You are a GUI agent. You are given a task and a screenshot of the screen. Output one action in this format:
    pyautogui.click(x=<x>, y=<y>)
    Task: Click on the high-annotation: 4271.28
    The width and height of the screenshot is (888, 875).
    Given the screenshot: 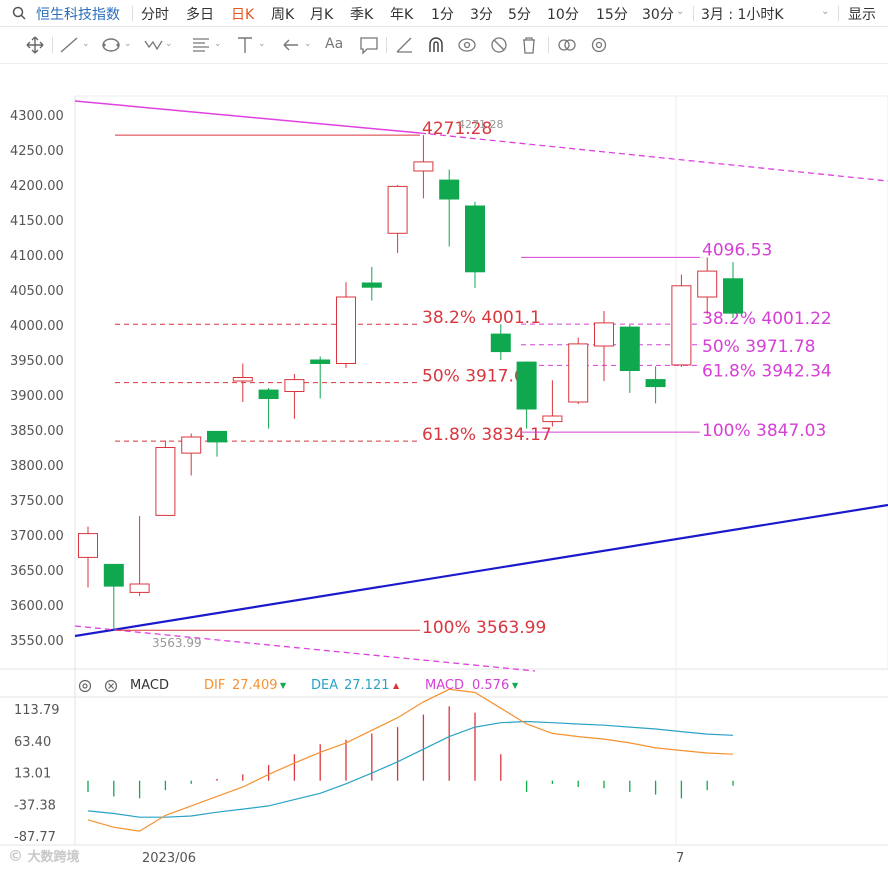 What is the action you would take?
    pyautogui.click(x=481, y=124)
    